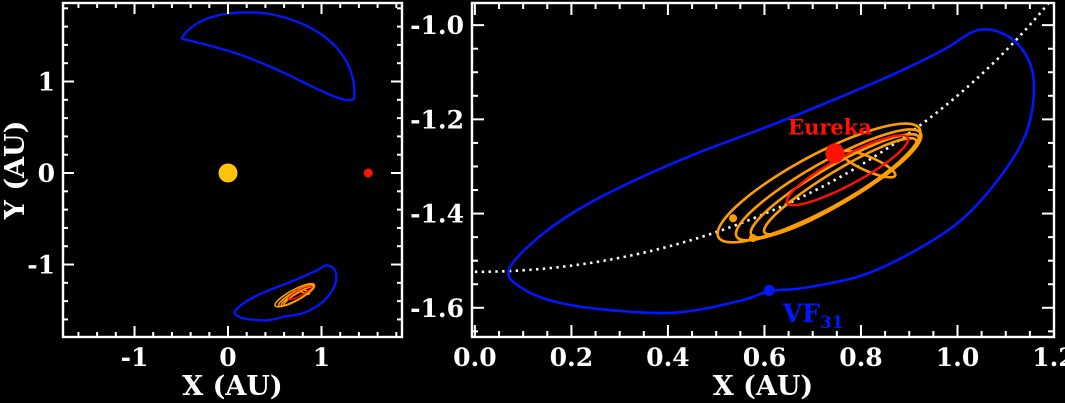 The image size is (1065, 403). What do you see at coordinates (135, 357) in the screenshot?
I see `x-tick-label: -1` at bounding box center [135, 357].